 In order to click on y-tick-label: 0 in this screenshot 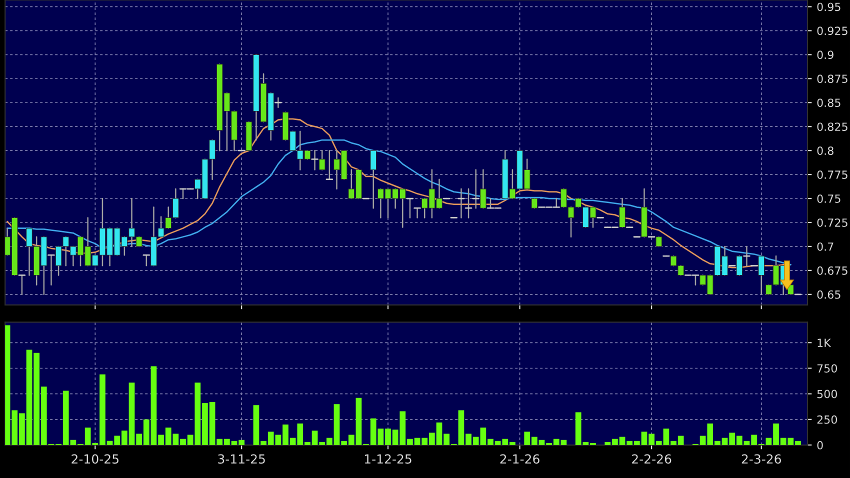, I will do `click(820, 445)`.